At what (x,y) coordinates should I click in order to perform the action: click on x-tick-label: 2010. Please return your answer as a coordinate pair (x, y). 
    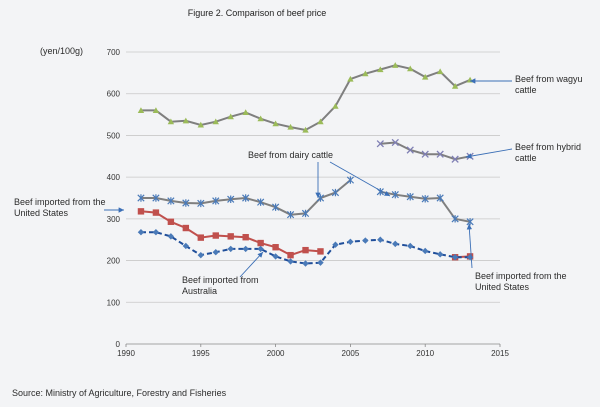
    Looking at the image, I should click on (425, 353).